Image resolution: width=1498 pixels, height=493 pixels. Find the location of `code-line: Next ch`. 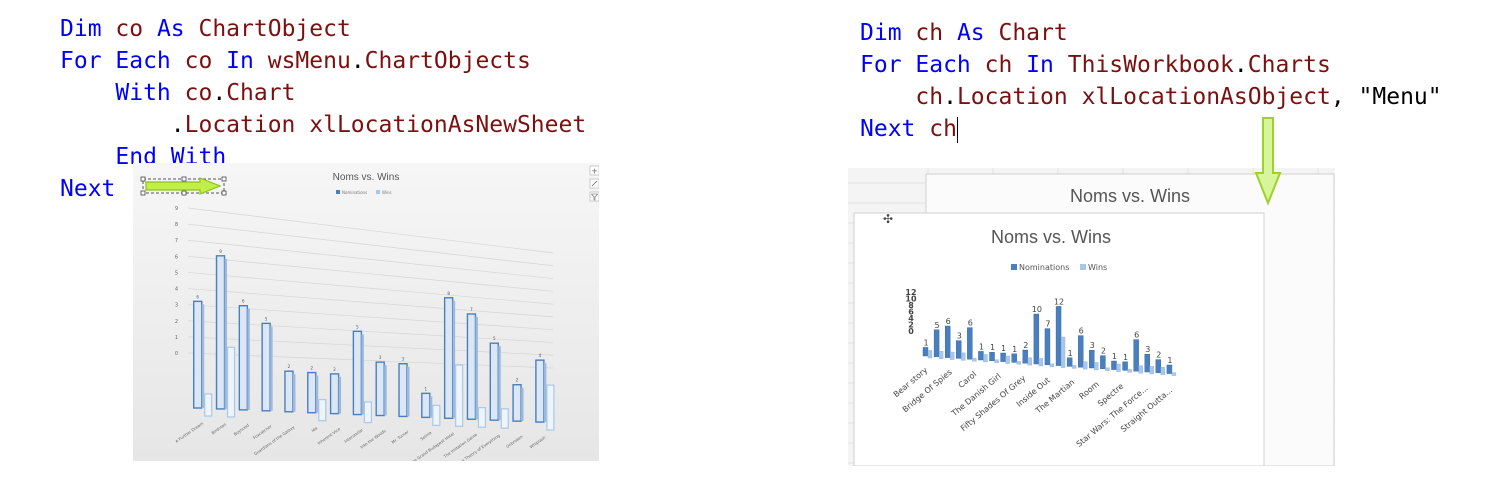

code-line: Next ch is located at coordinates (1151, 129).